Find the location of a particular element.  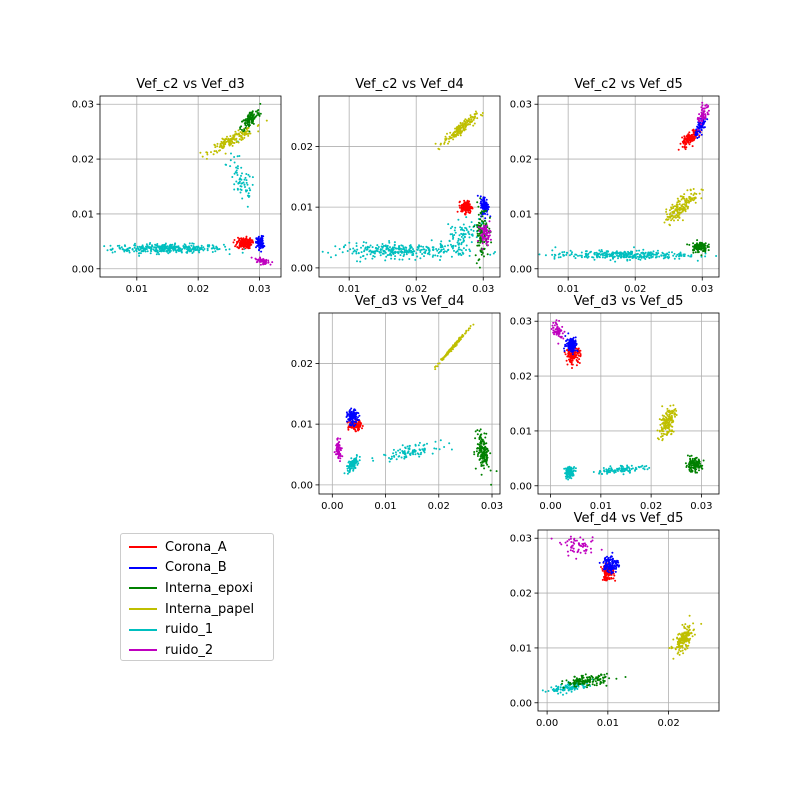

x-tick-label: 0.03 is located at coordinates (483, 289).